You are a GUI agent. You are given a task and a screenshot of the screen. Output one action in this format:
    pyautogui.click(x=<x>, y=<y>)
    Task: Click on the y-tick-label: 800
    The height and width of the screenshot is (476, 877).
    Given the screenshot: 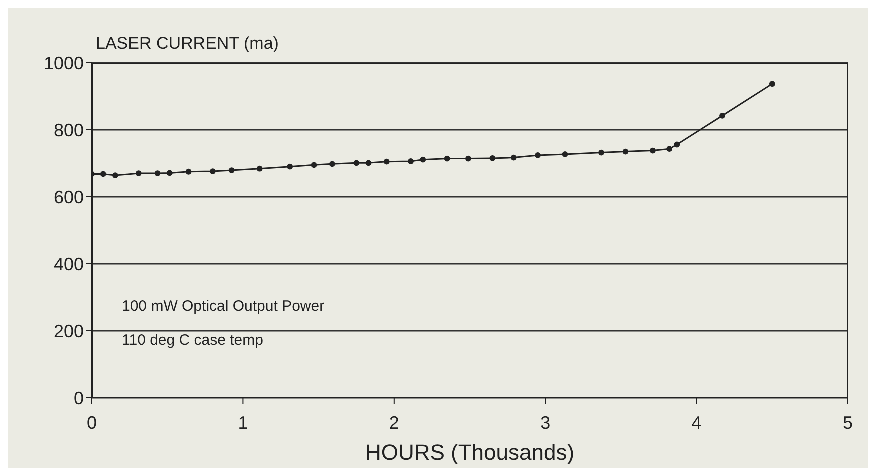 What is the action you would take?
    pyautogui.click(x=69, y=130)
    